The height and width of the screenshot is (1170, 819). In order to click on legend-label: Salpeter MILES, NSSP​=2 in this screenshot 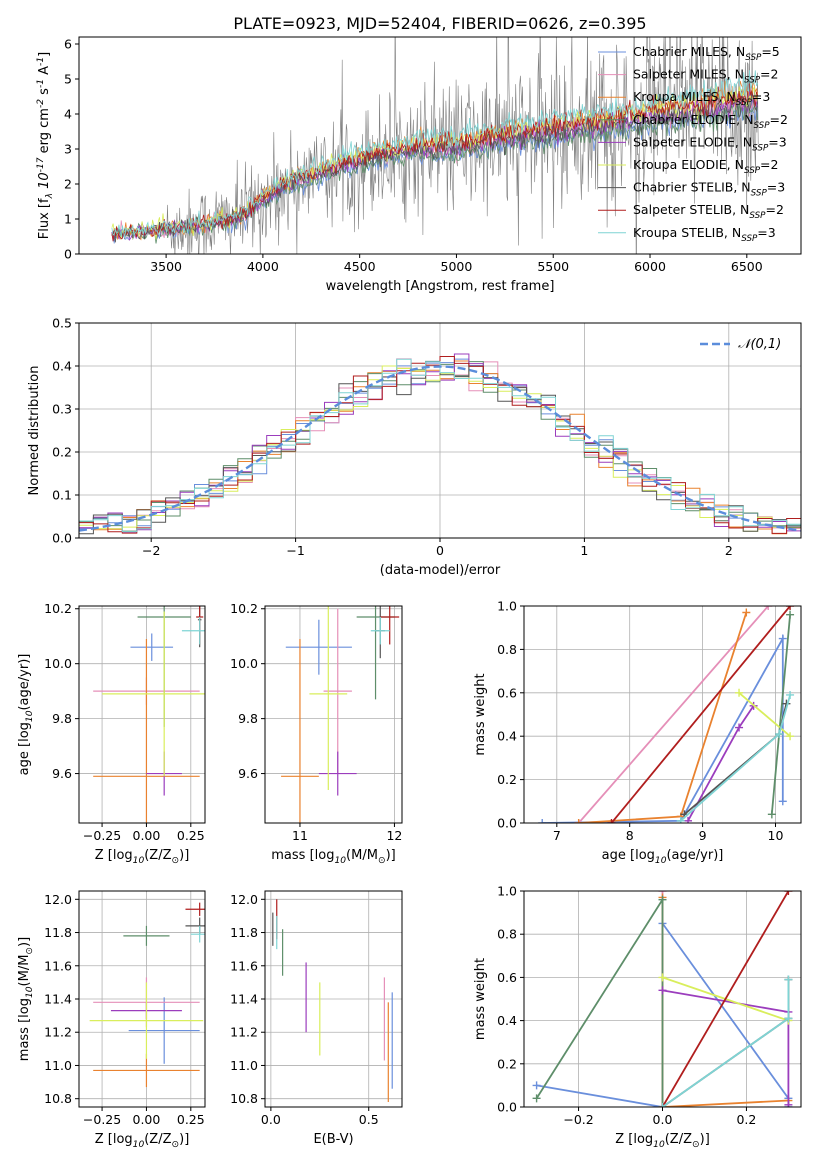, I will do `click(705, 76)`.